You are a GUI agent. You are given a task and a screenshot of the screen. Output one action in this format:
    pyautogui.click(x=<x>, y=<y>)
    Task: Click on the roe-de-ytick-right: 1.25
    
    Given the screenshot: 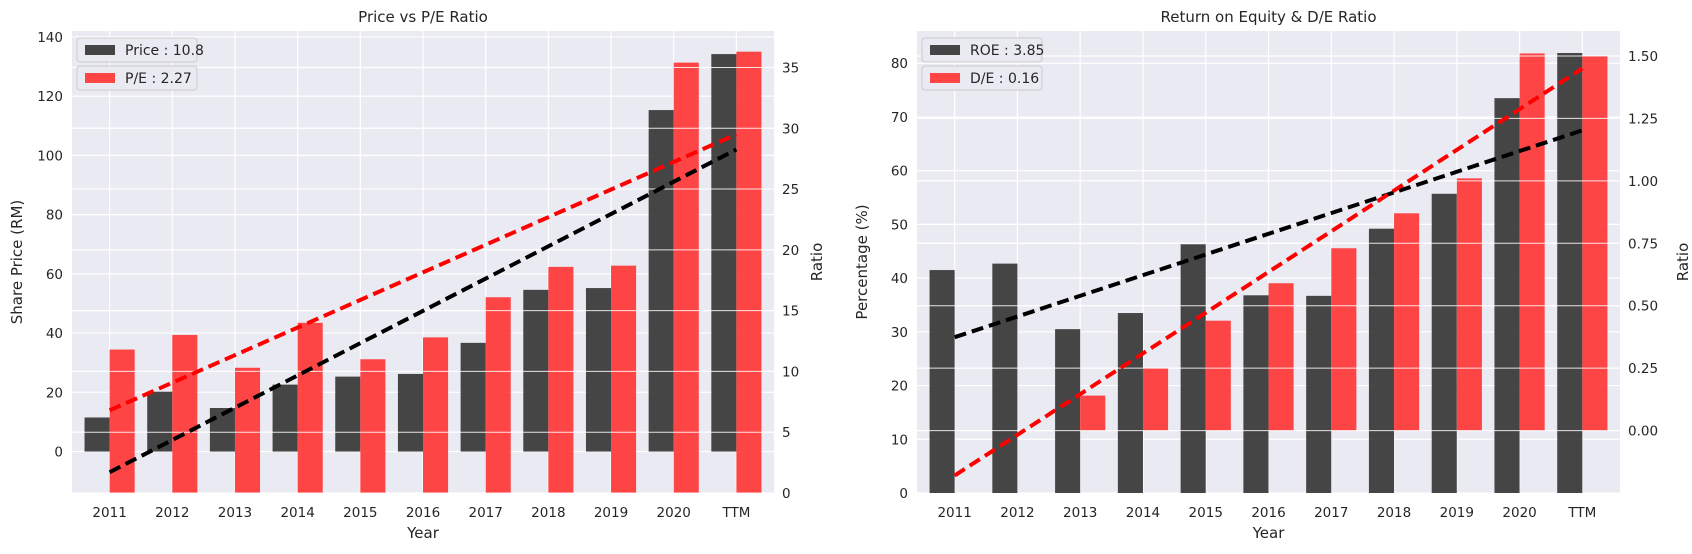 What is the action you would take?
    pyautogui.click(x=1643, y=119)
    